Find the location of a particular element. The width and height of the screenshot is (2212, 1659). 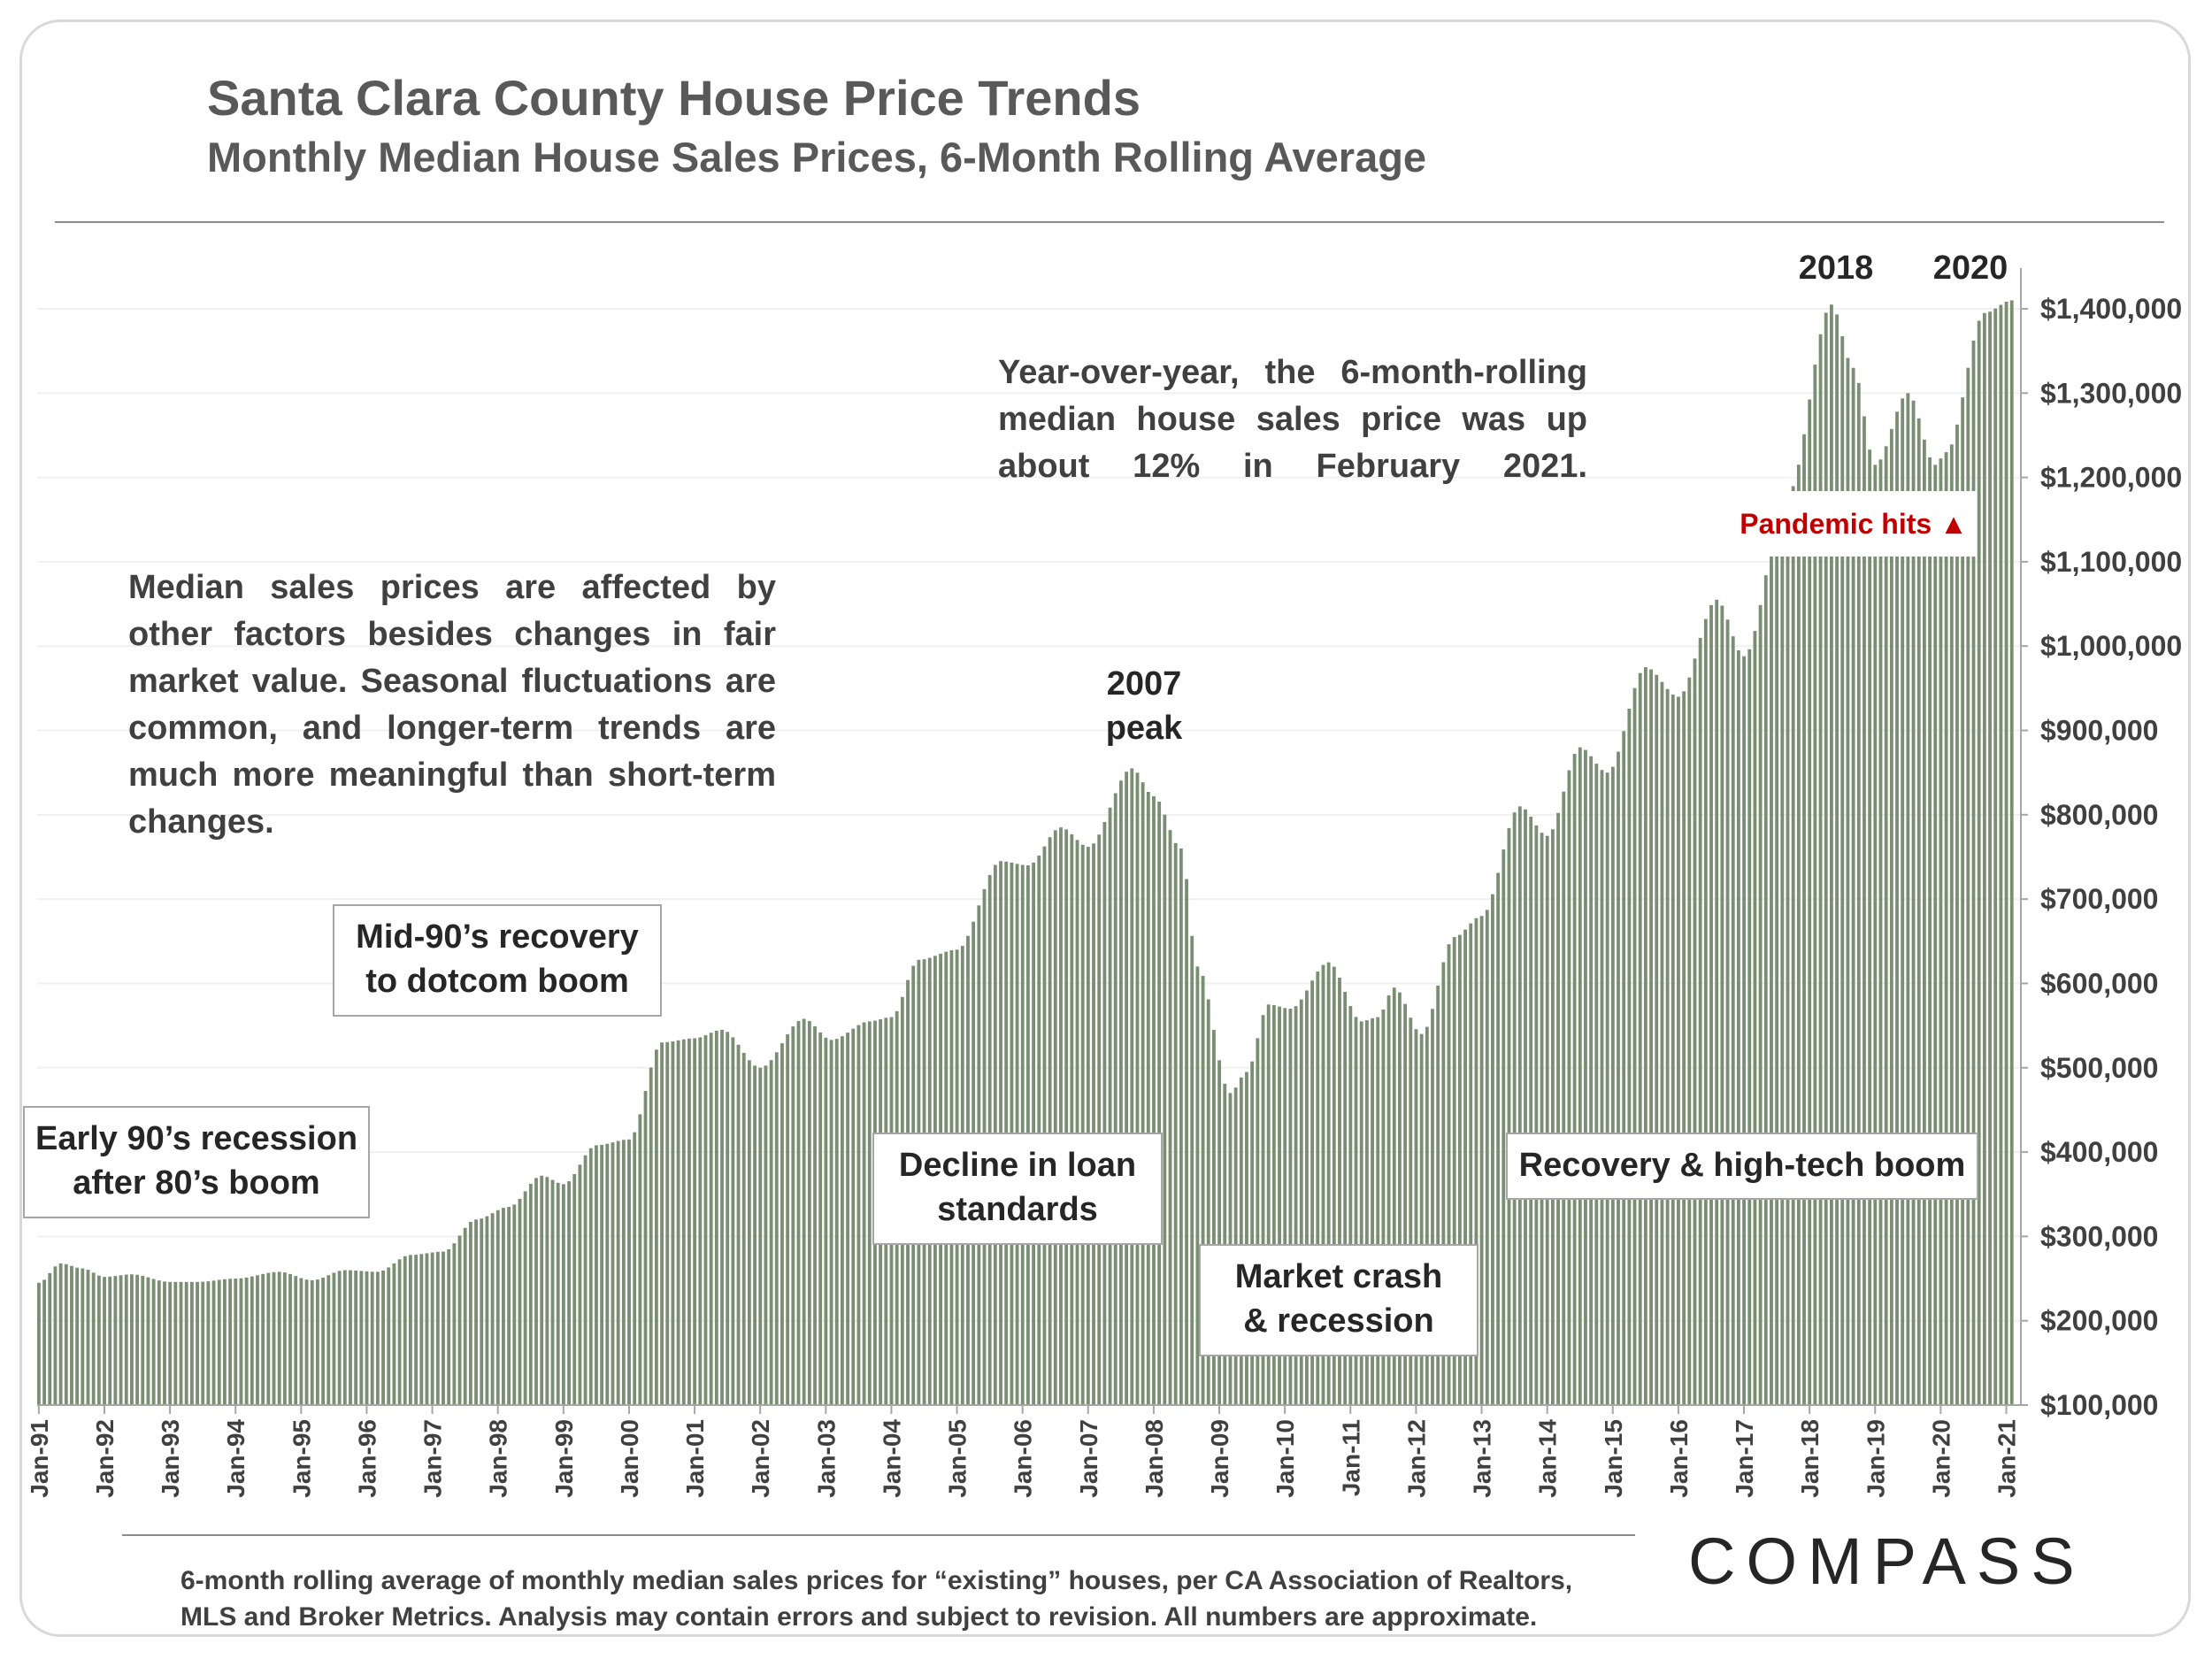

y-tick-label: $700,000 is located at coordinates (2099, 899).